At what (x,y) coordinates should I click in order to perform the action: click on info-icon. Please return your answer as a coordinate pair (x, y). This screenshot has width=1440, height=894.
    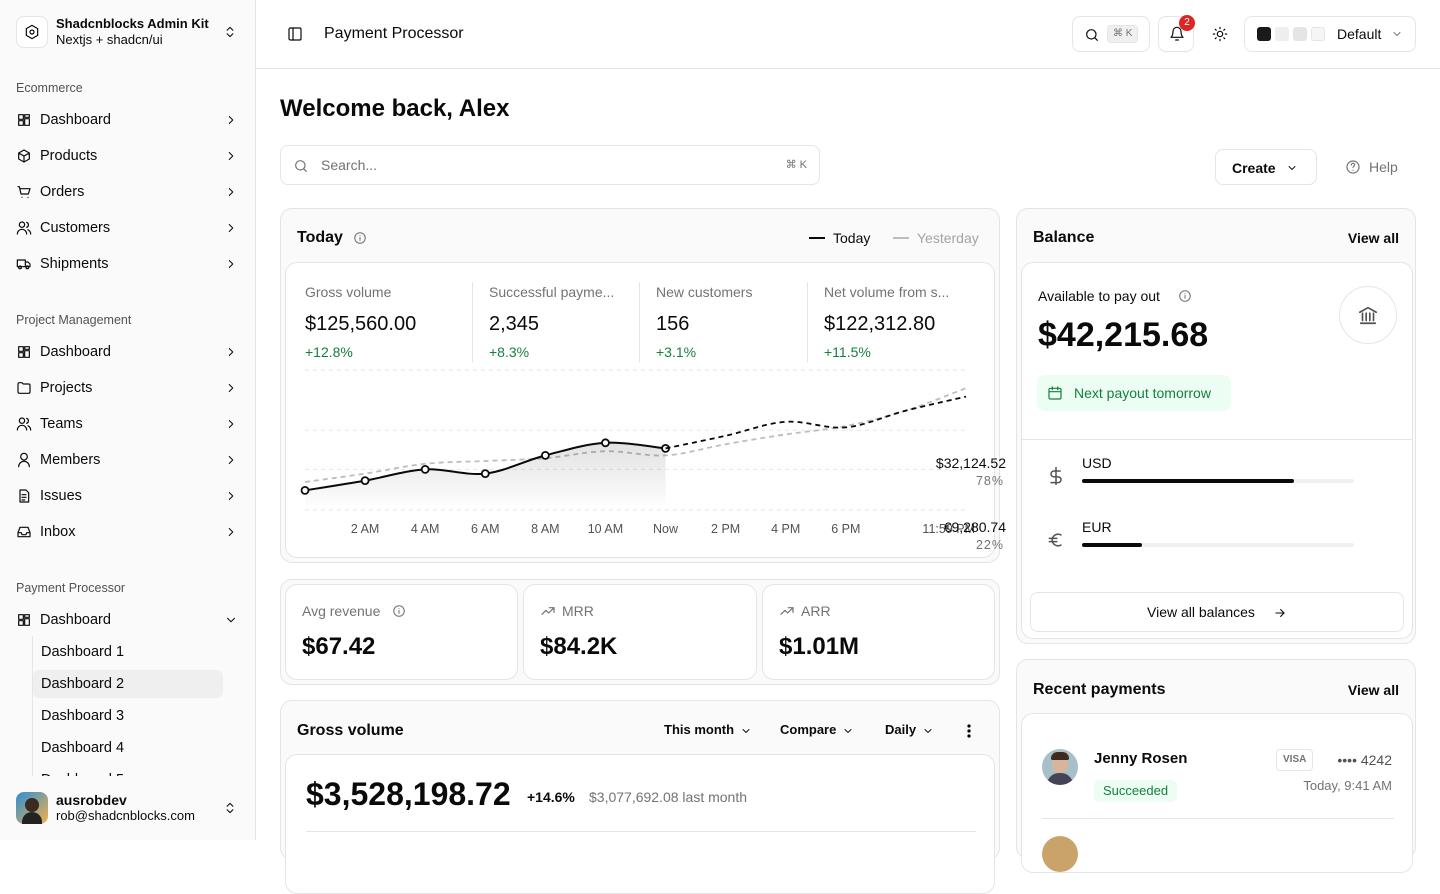
    Looking at the image, I should click on (399, 611).